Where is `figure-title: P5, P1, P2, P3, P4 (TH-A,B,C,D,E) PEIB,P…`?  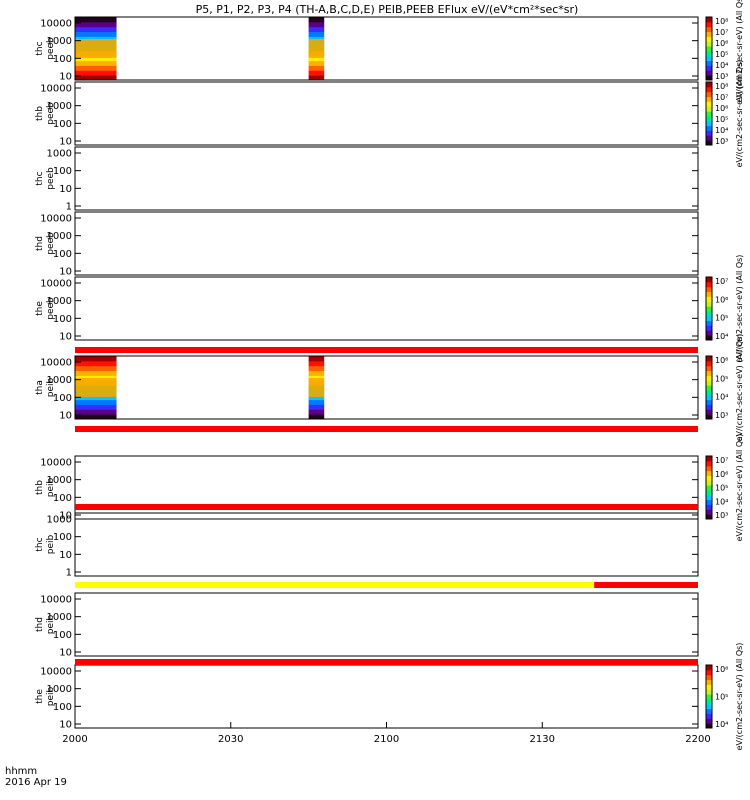
figure-title: P5, P1, P2, P3, P4 (TH-A,B,C,D,E) PEIB,P… is located at coordinates (387, 9).